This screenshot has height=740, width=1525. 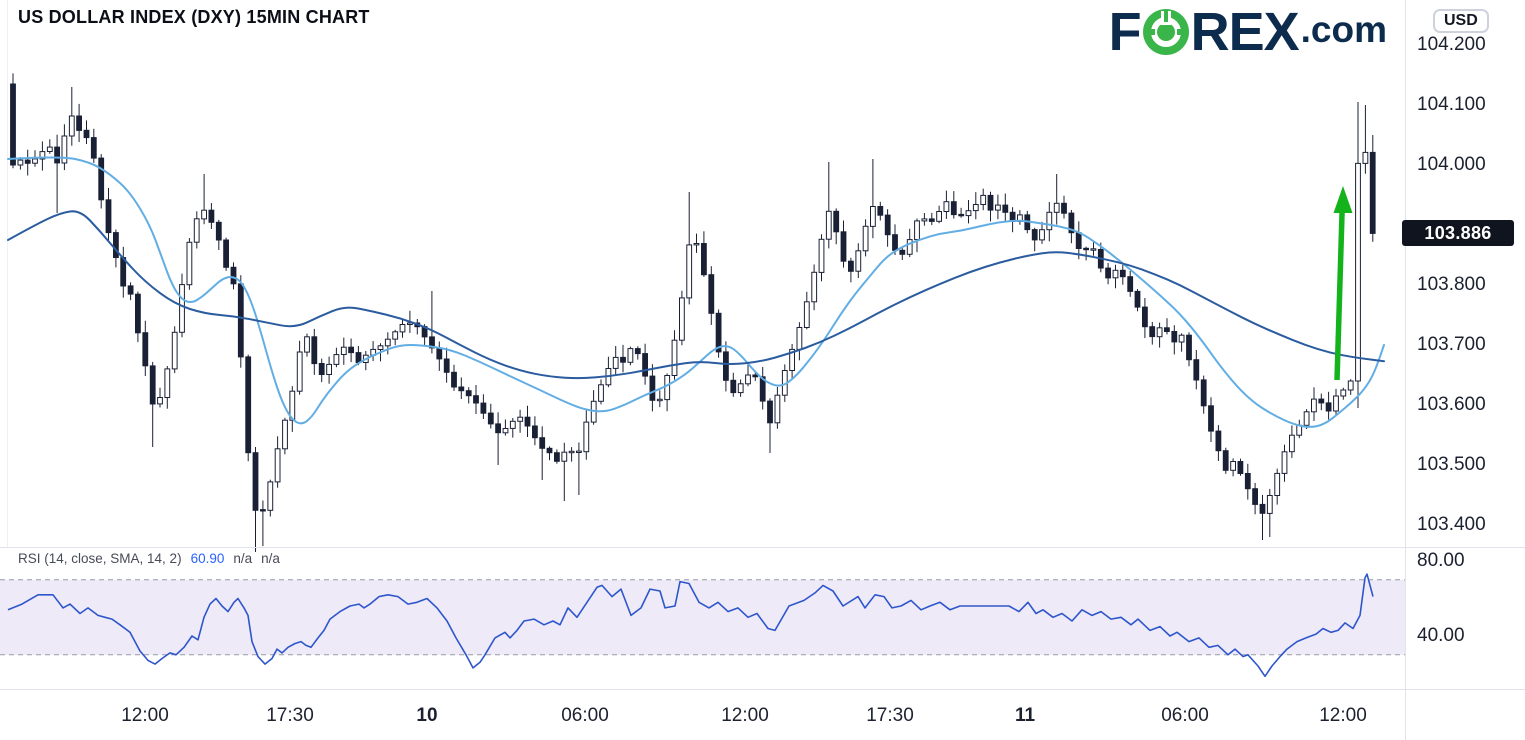 I want to click on chart-title: US DOLLAR INDEX (DXY) 15MIN CHART, so click(x=194, y=17).